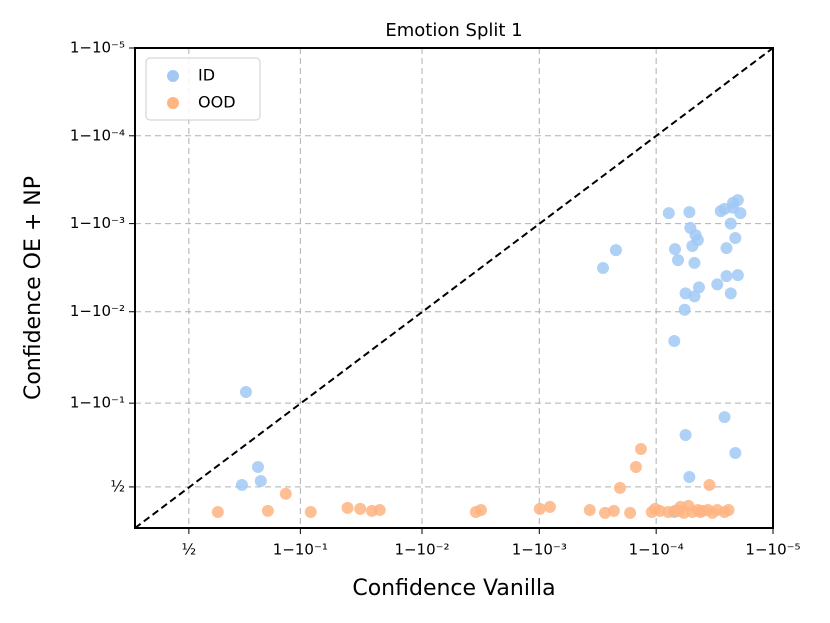 The height and width of the screenshot is (623, 830). Describe the element at coordinates (97, 403) in the screenshot. I see `y-tick-label: 1−10⁻¹` at that location.